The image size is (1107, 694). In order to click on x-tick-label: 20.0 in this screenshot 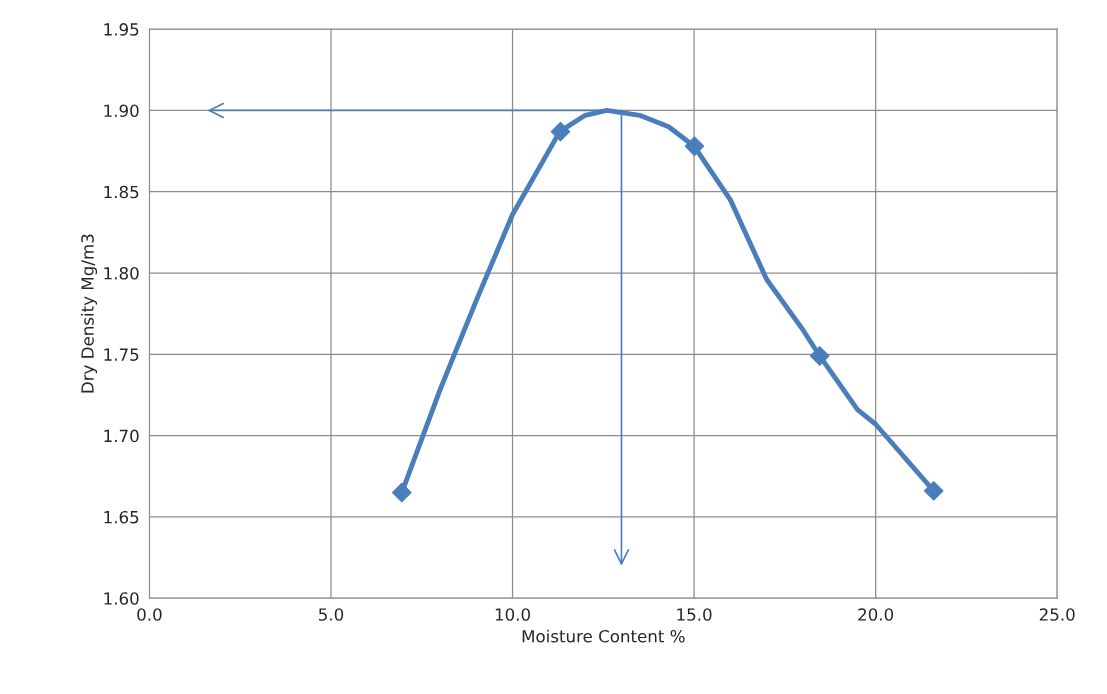, I will do `click(876, 614)`.